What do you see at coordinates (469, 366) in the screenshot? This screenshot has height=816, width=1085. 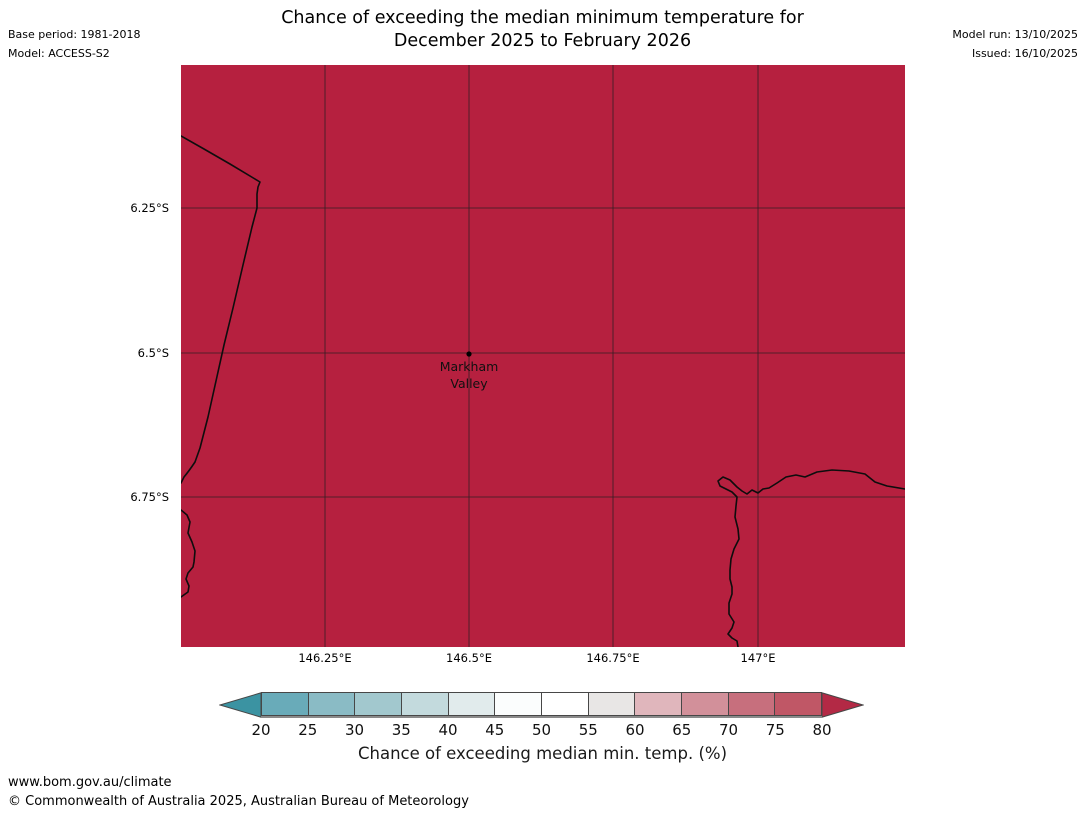 I see `place-label-line-1: Markham` at bounding box center [469, 366].